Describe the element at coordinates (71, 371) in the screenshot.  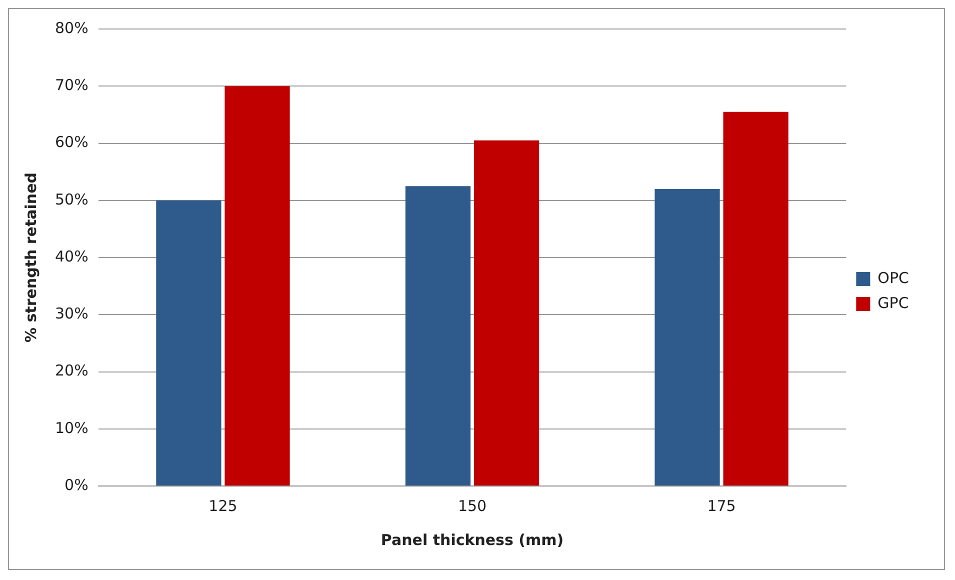
I see `y-tick-label: 20%` at that location.